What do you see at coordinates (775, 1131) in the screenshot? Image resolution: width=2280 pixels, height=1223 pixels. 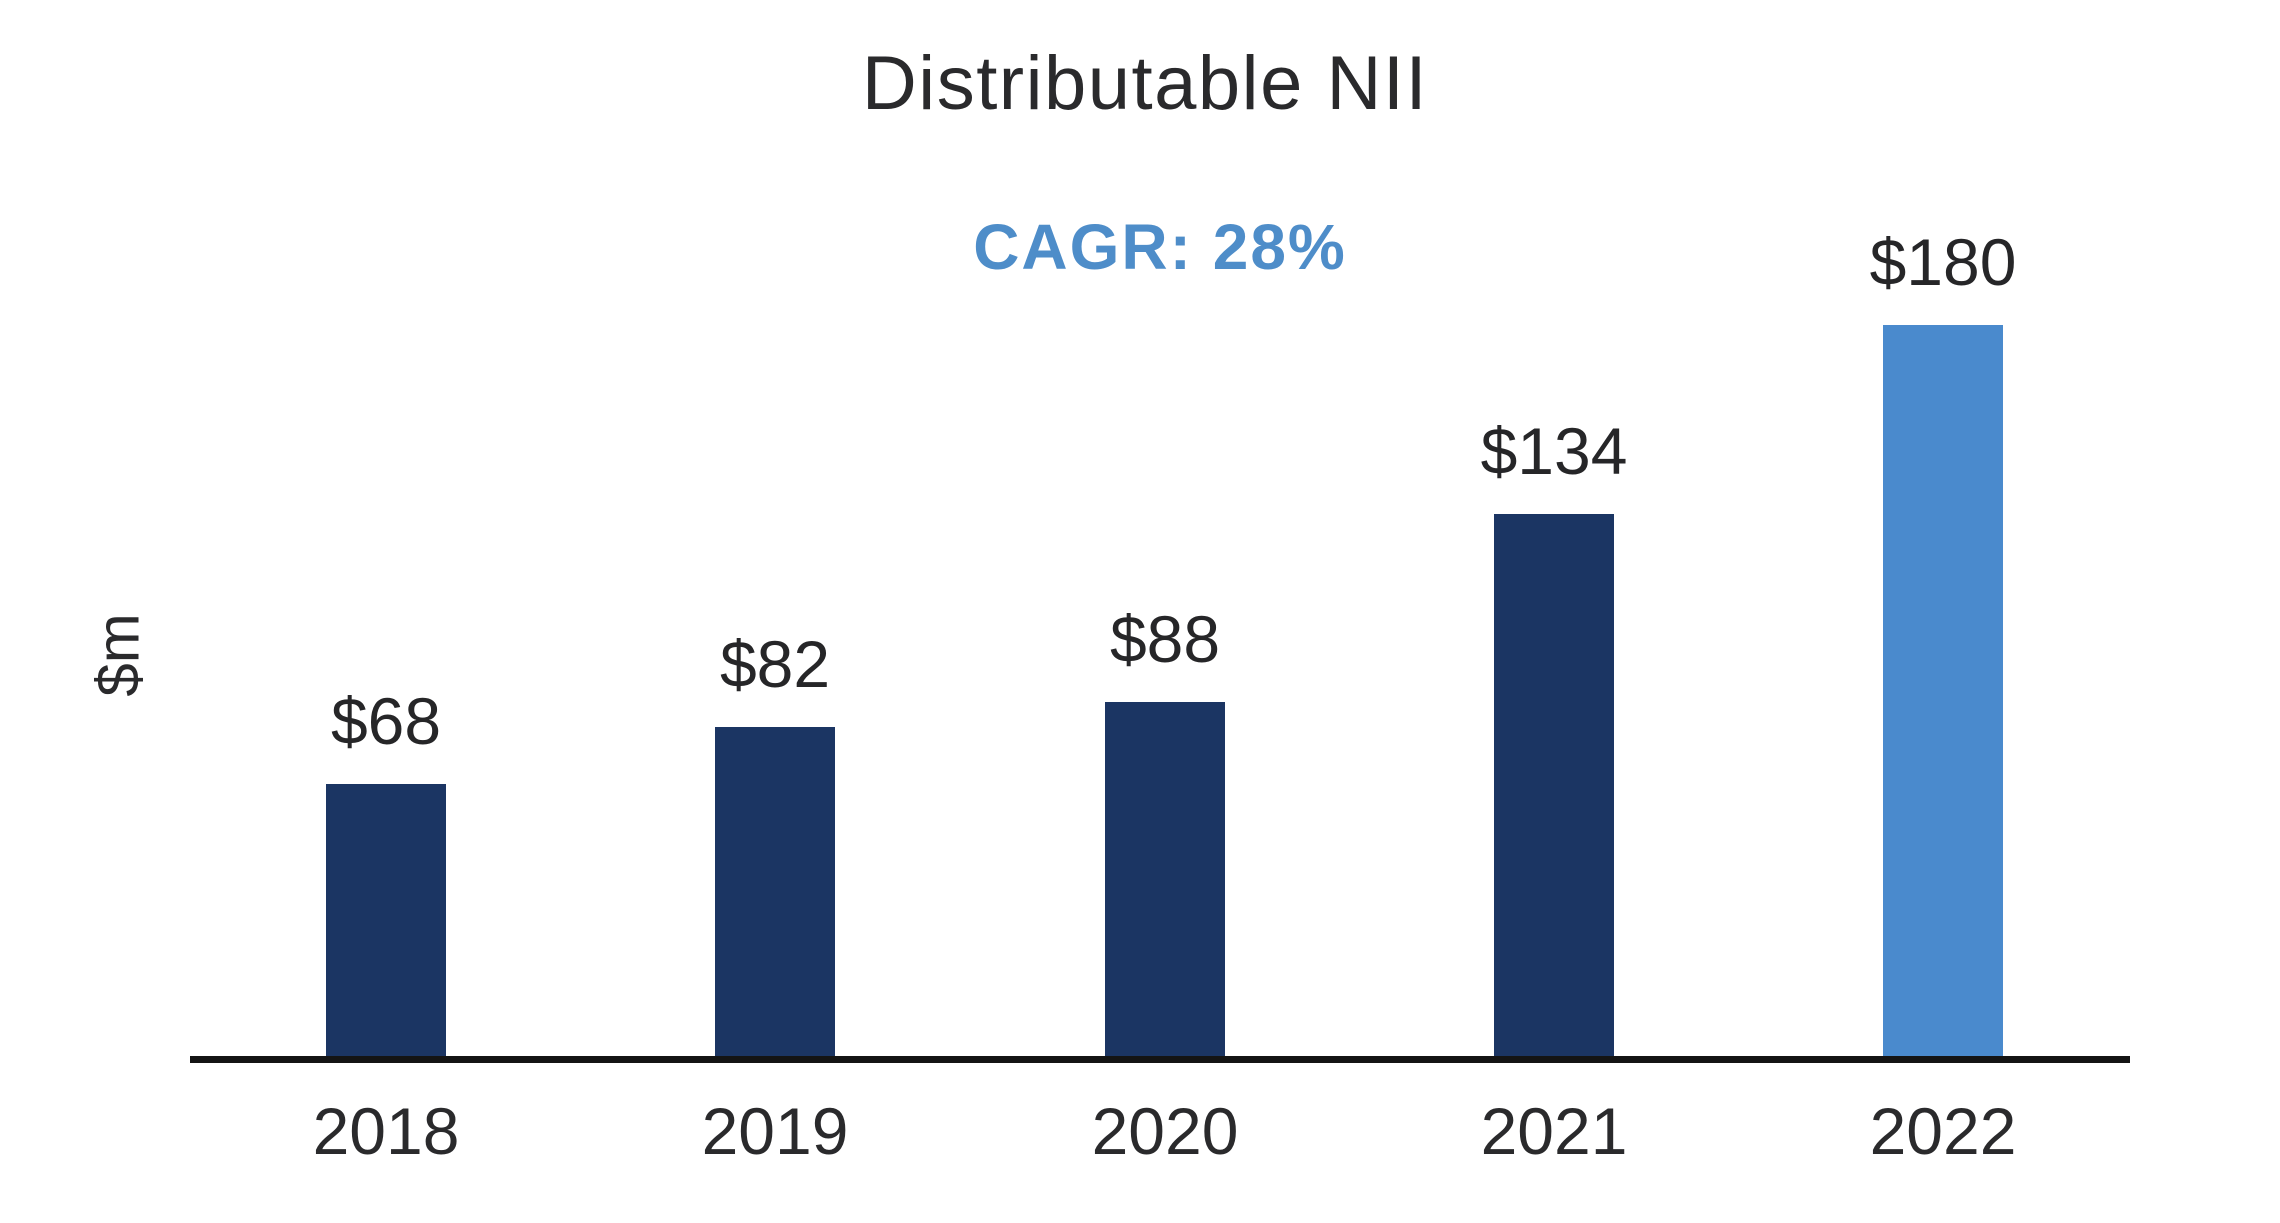 I see `x-tick-label-2019: 2019` at bounding box center [775, 1131].